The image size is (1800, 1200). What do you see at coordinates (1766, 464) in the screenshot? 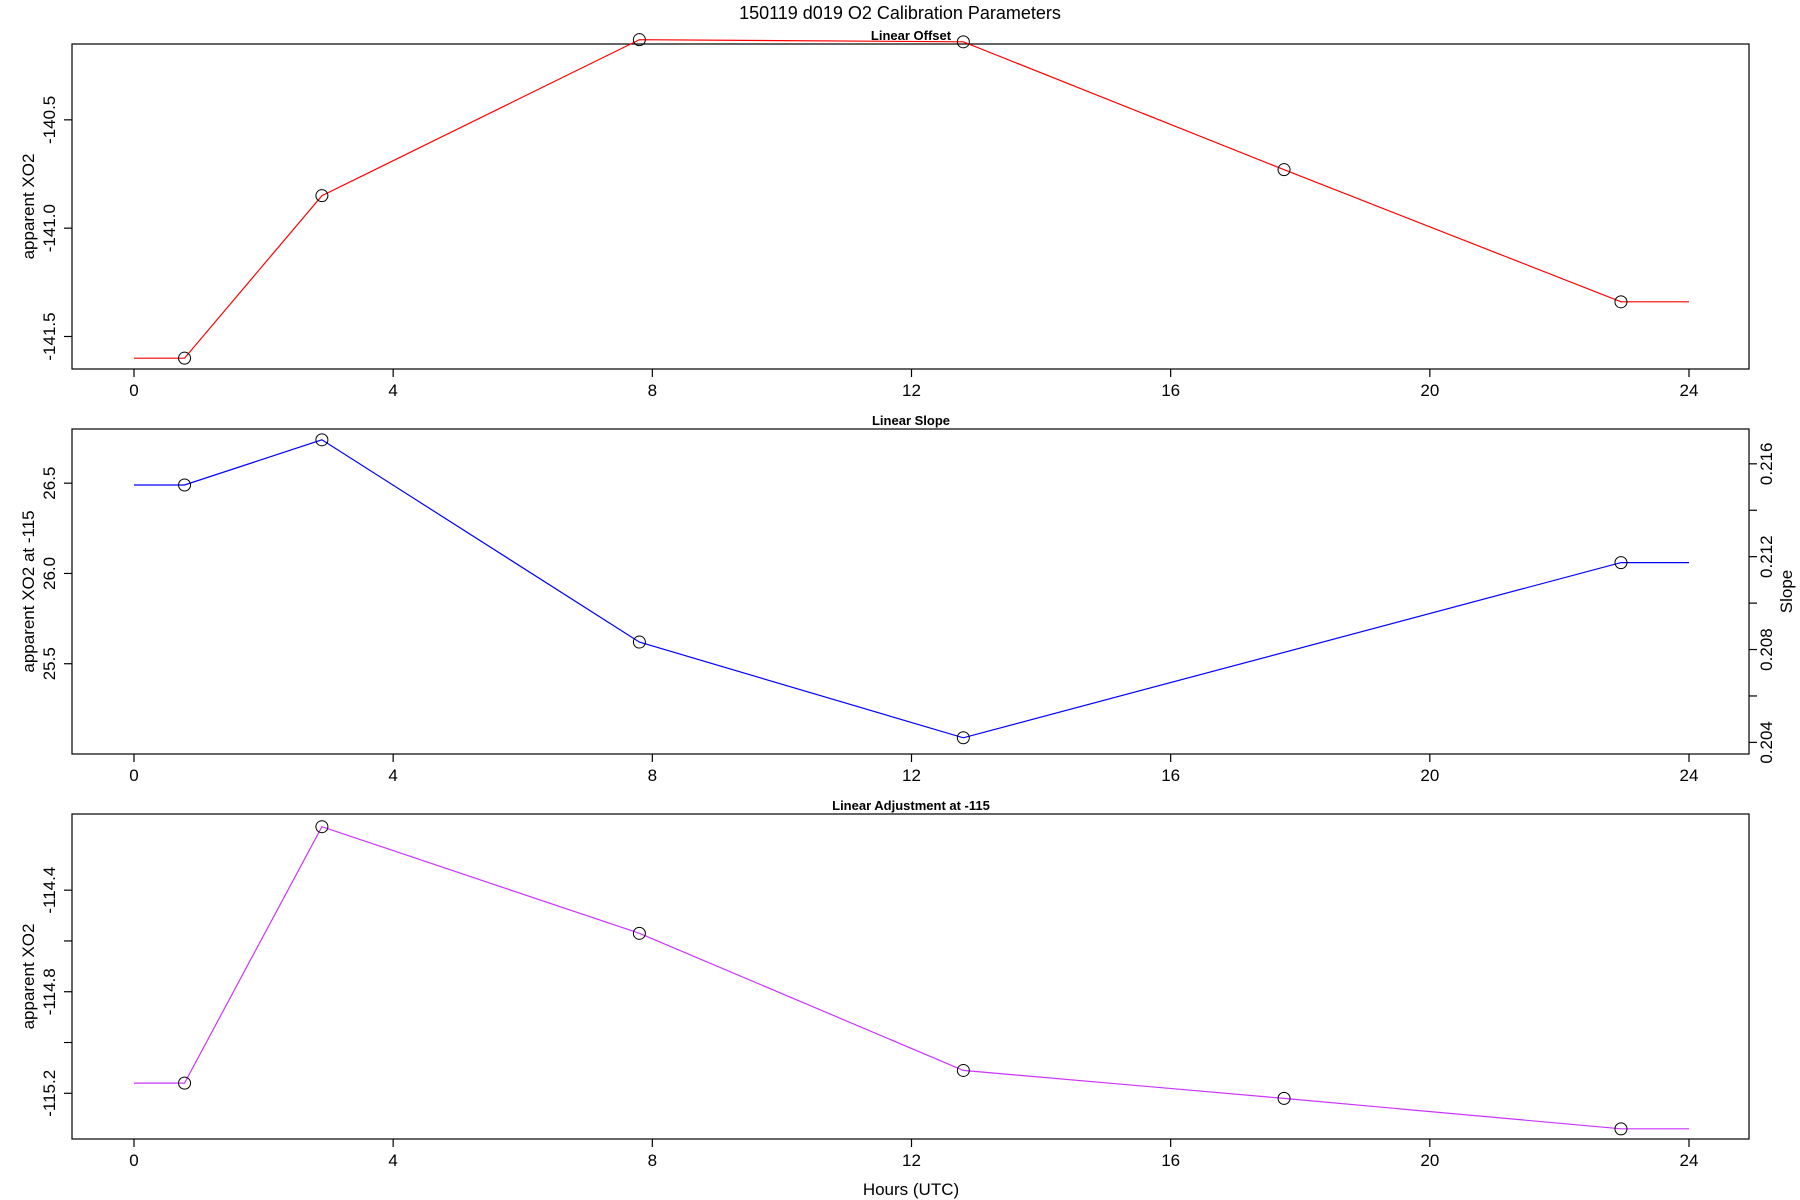
I see `y2-tick-label: 0.216` at bounding box center [1766, 464].